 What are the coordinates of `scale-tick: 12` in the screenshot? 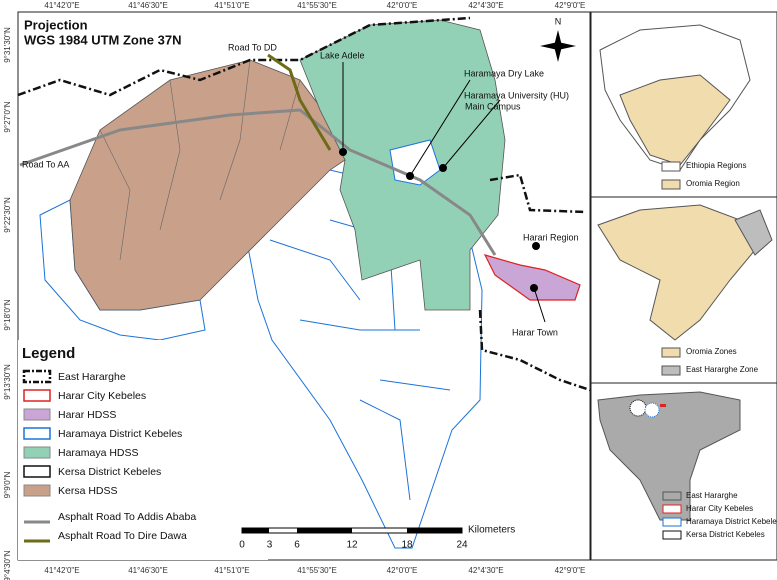 It's located at (352, 545).